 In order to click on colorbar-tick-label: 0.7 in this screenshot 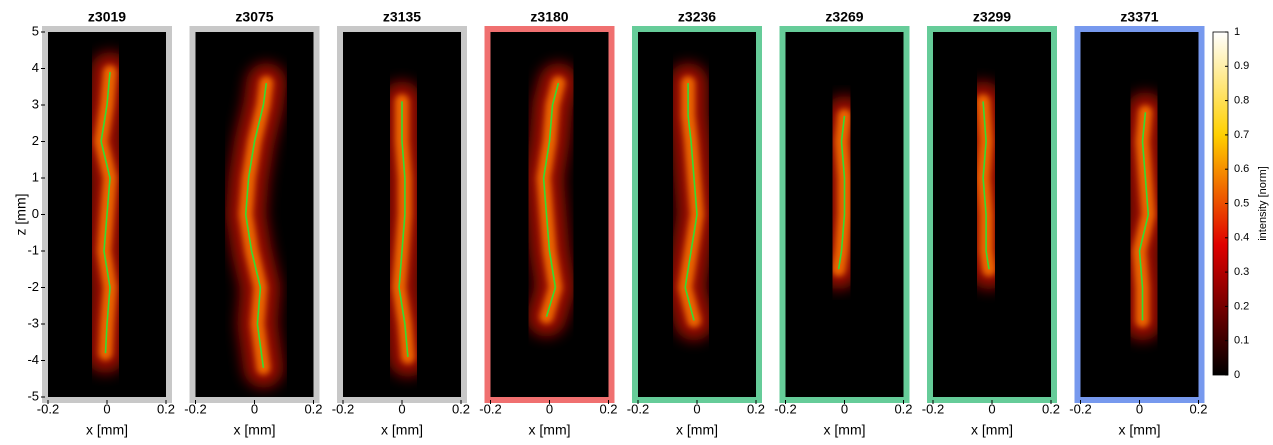, I will do `click(1241, 135)`.